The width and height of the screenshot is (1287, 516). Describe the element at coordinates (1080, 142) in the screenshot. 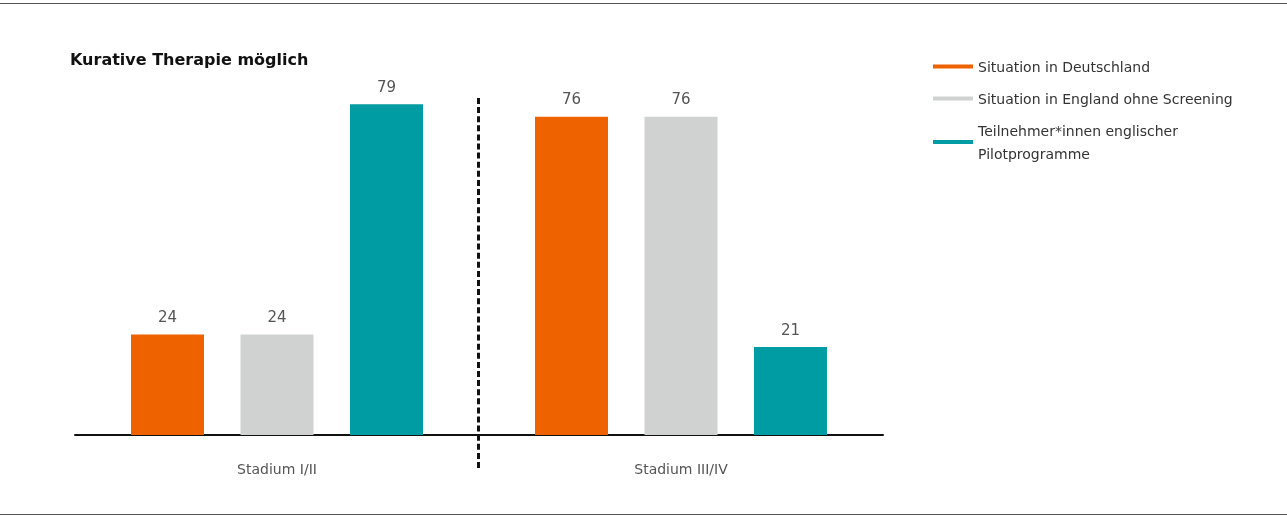

I see `legend-label: Teilnehmer*innen englischer Pilotprogramme` at that location.